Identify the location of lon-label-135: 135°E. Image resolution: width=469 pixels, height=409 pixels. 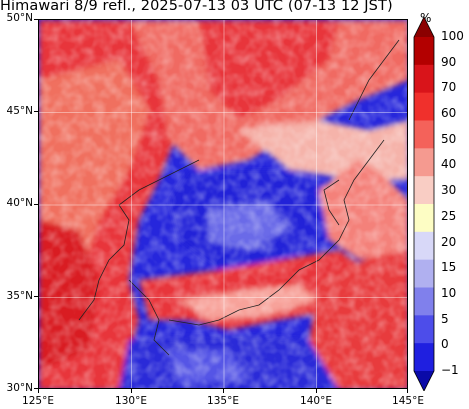
(223, 401).